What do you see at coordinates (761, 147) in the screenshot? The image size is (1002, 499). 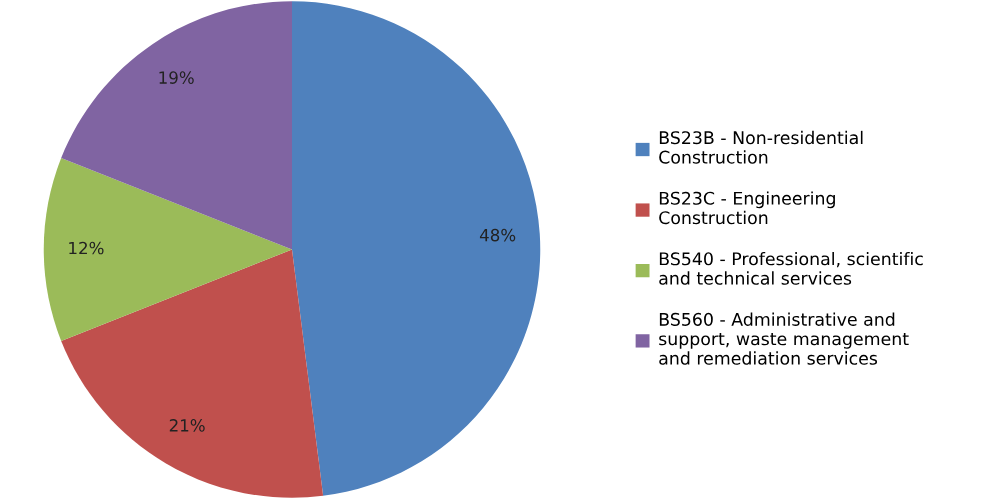 I see `legend-label: BS23B - Non-residential Construction` at bounding box center [761, 147].